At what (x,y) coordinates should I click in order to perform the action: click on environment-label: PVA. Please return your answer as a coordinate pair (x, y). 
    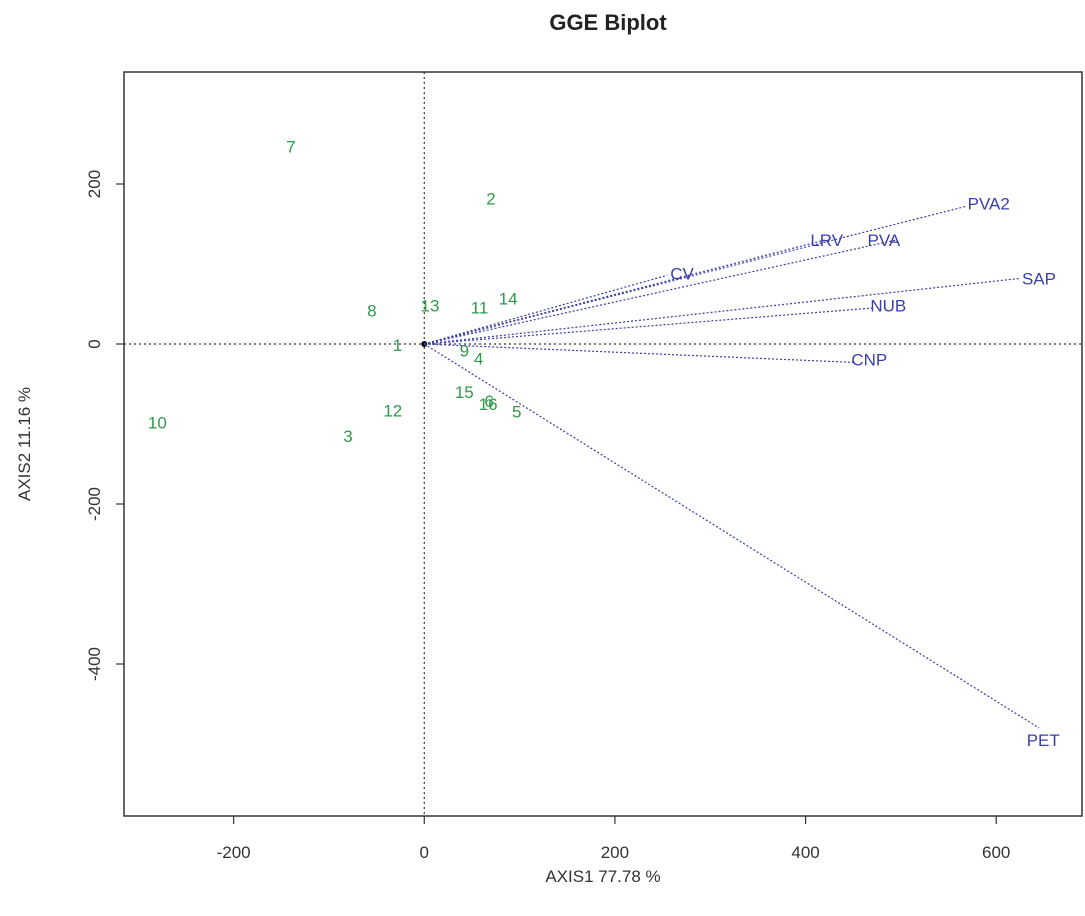
    Looking at the image, I should click on (884, 240).